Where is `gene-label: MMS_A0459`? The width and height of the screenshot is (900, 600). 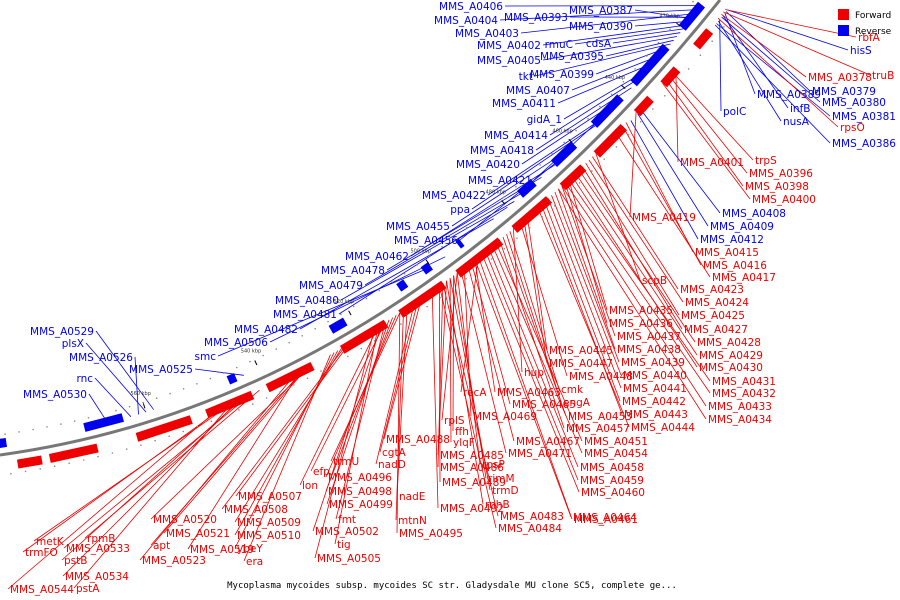
gene-label: MMS_A0459 is located at coordinates (612, 481).